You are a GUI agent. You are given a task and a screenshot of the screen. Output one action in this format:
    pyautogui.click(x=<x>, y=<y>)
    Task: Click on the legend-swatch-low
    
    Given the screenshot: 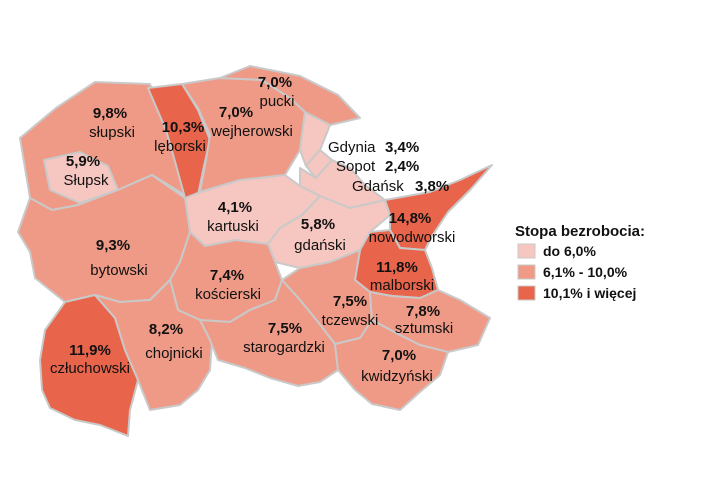 What is the action you would take?
    pyautogui.click(x=526, y=251)
    